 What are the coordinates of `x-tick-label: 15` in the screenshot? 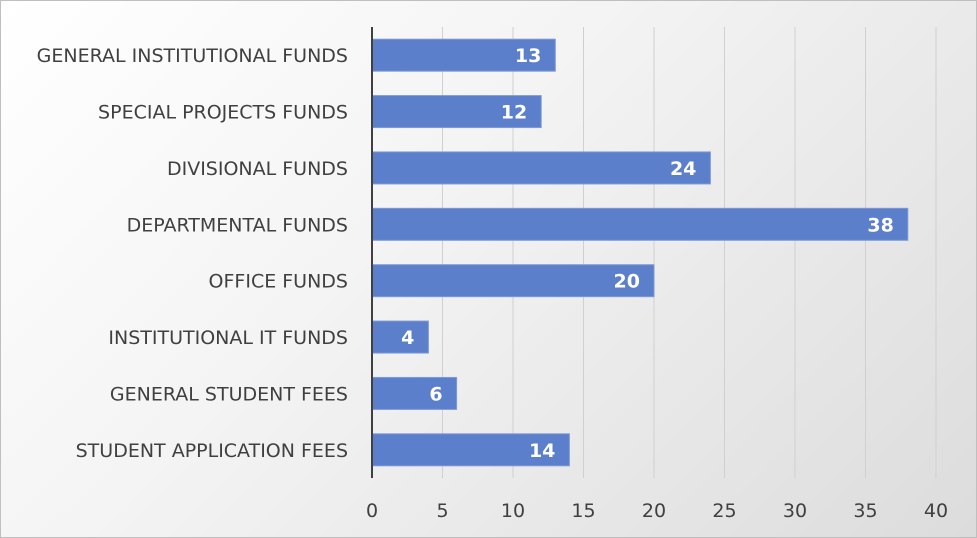 It's located at (583, 511).